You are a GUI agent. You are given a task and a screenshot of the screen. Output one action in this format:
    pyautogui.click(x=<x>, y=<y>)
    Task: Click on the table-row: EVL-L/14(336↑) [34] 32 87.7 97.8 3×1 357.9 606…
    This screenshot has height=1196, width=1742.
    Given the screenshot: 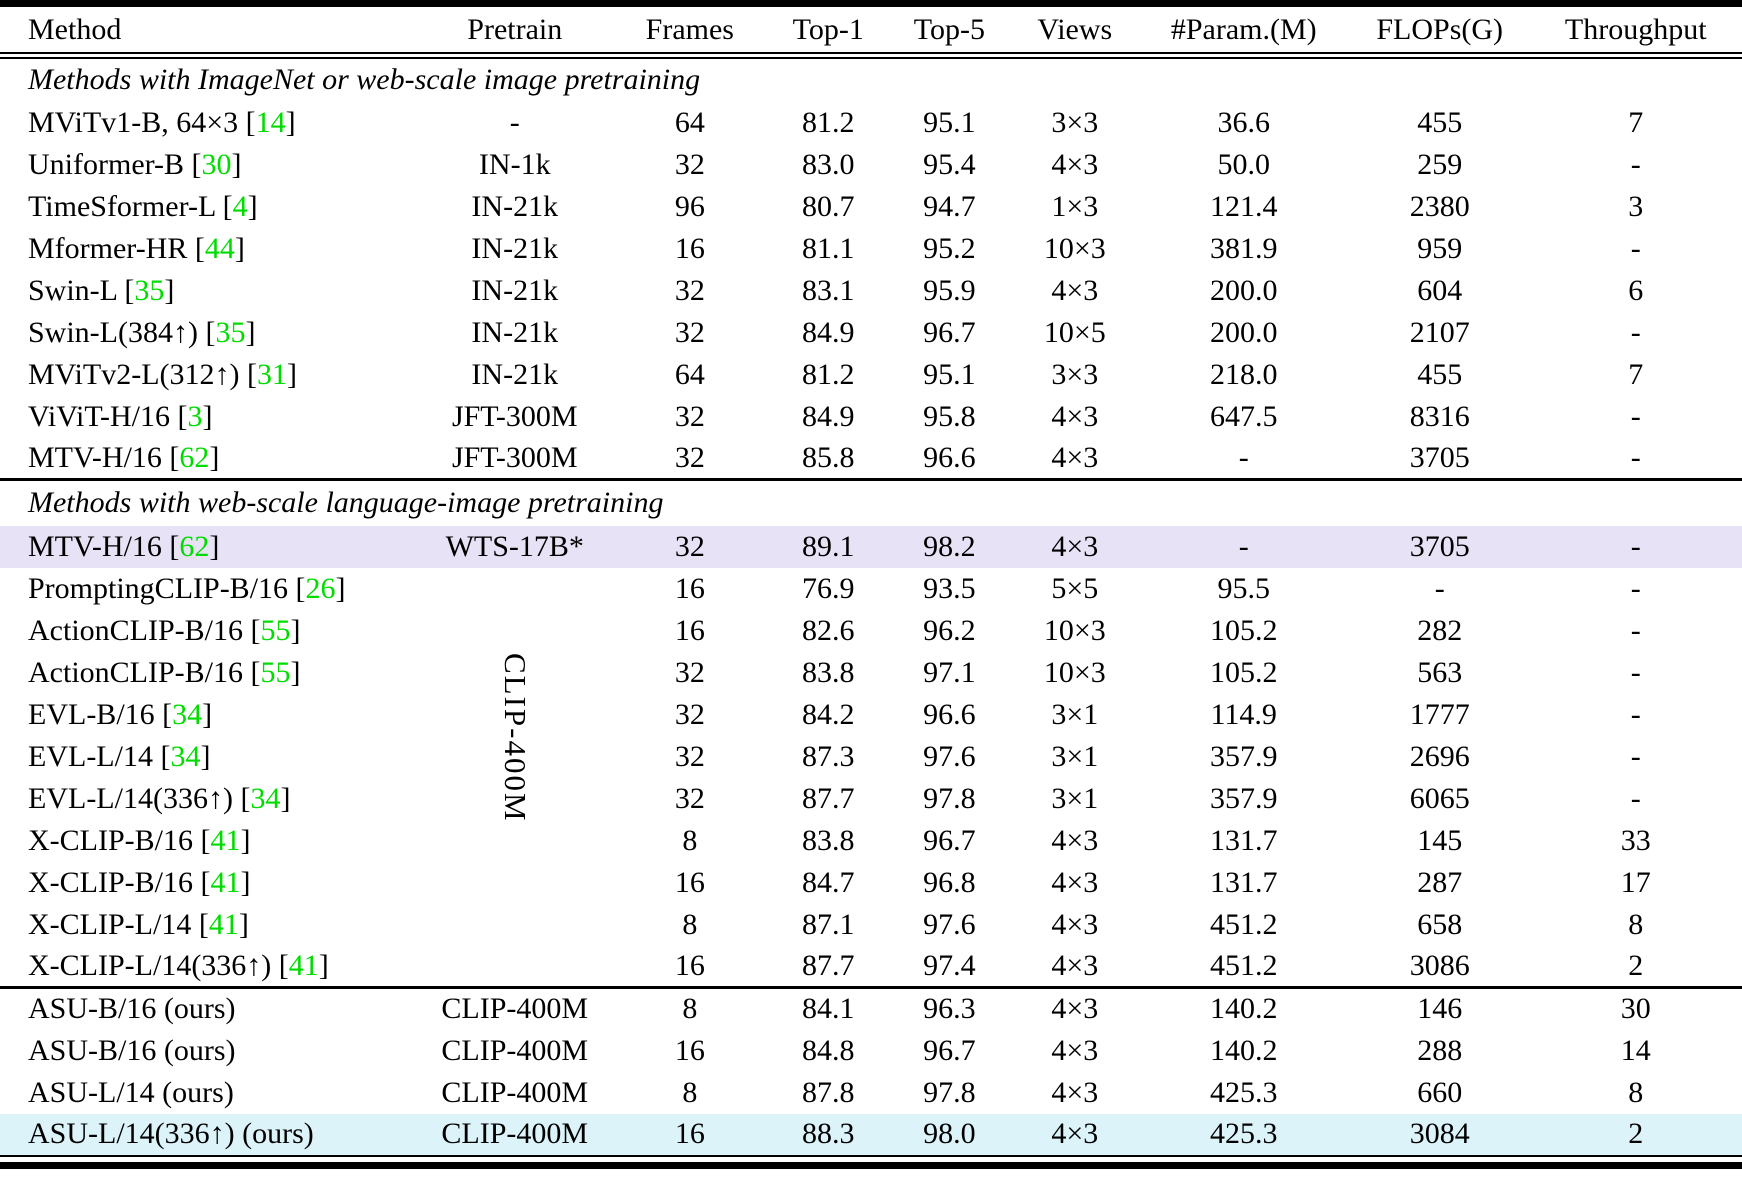 What is the action you would take?
    pyautogui.click(x=871, y=799)
    